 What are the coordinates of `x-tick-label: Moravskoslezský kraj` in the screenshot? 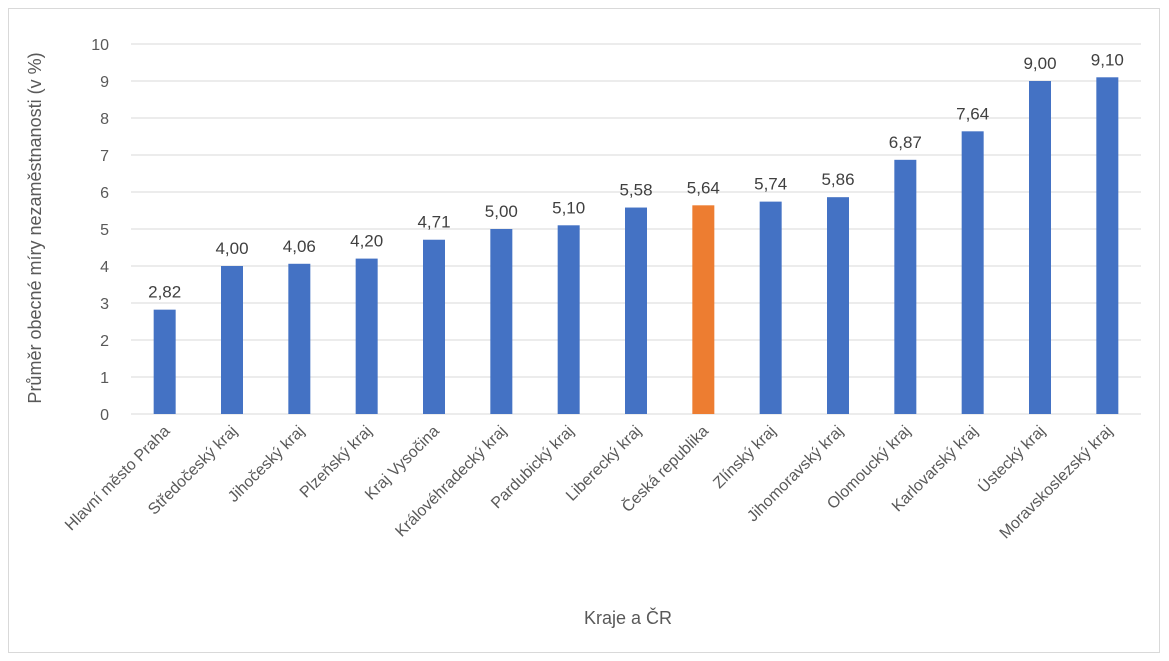 It's located at (1057, 483).